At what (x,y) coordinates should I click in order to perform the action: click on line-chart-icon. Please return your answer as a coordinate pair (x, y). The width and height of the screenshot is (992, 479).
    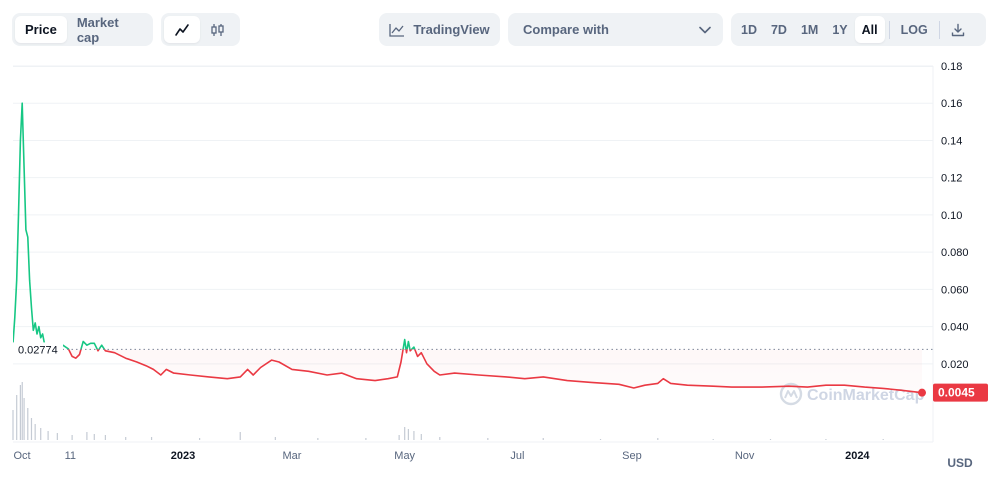
    Looking at the image, I should click on (182, 29).